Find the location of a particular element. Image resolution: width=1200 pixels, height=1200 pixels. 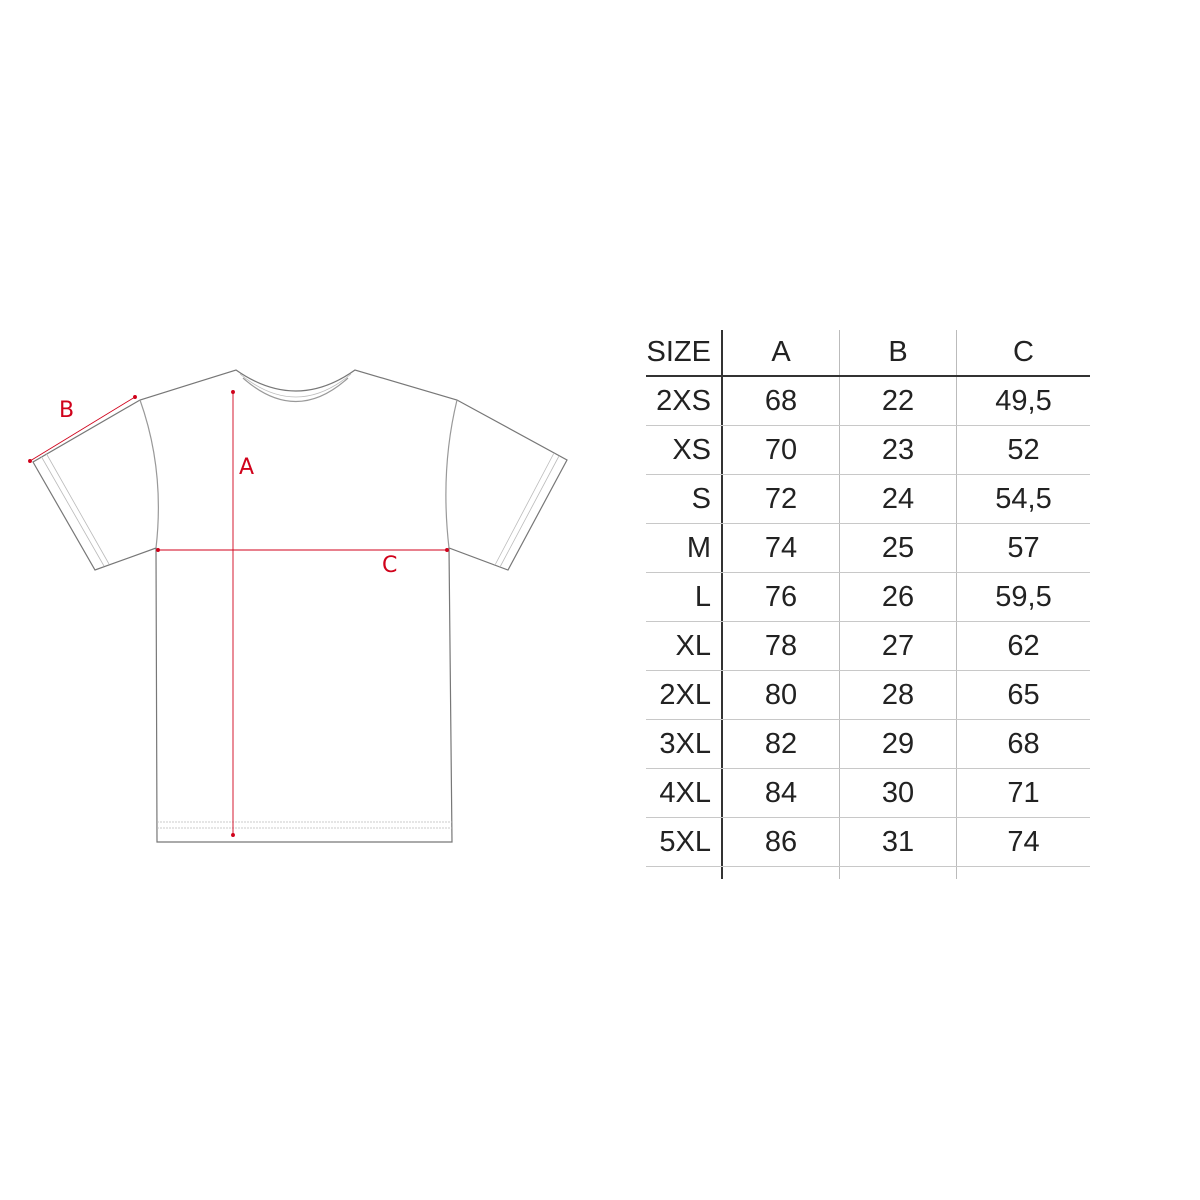

cell-size: S is located at coordinates (684, 499).